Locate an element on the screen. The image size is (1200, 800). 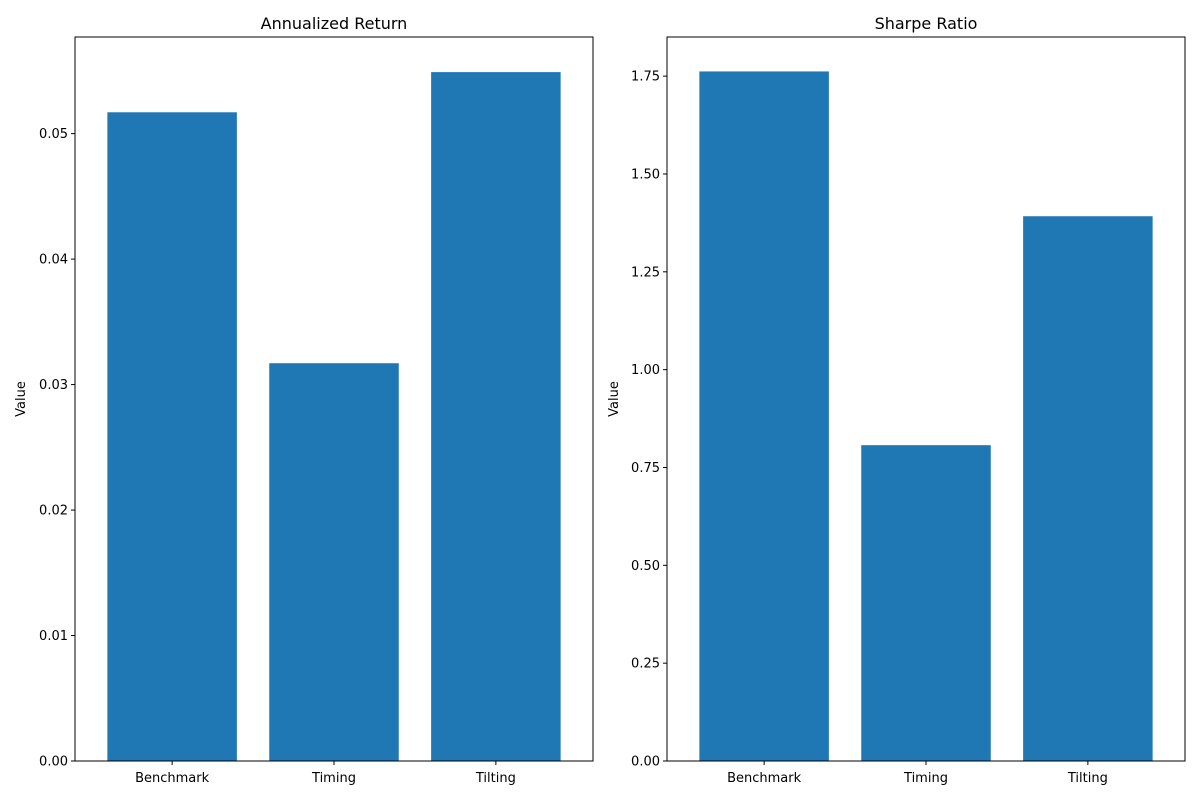
y-tick-label: 1.25 is located at coordinates (645, 272).